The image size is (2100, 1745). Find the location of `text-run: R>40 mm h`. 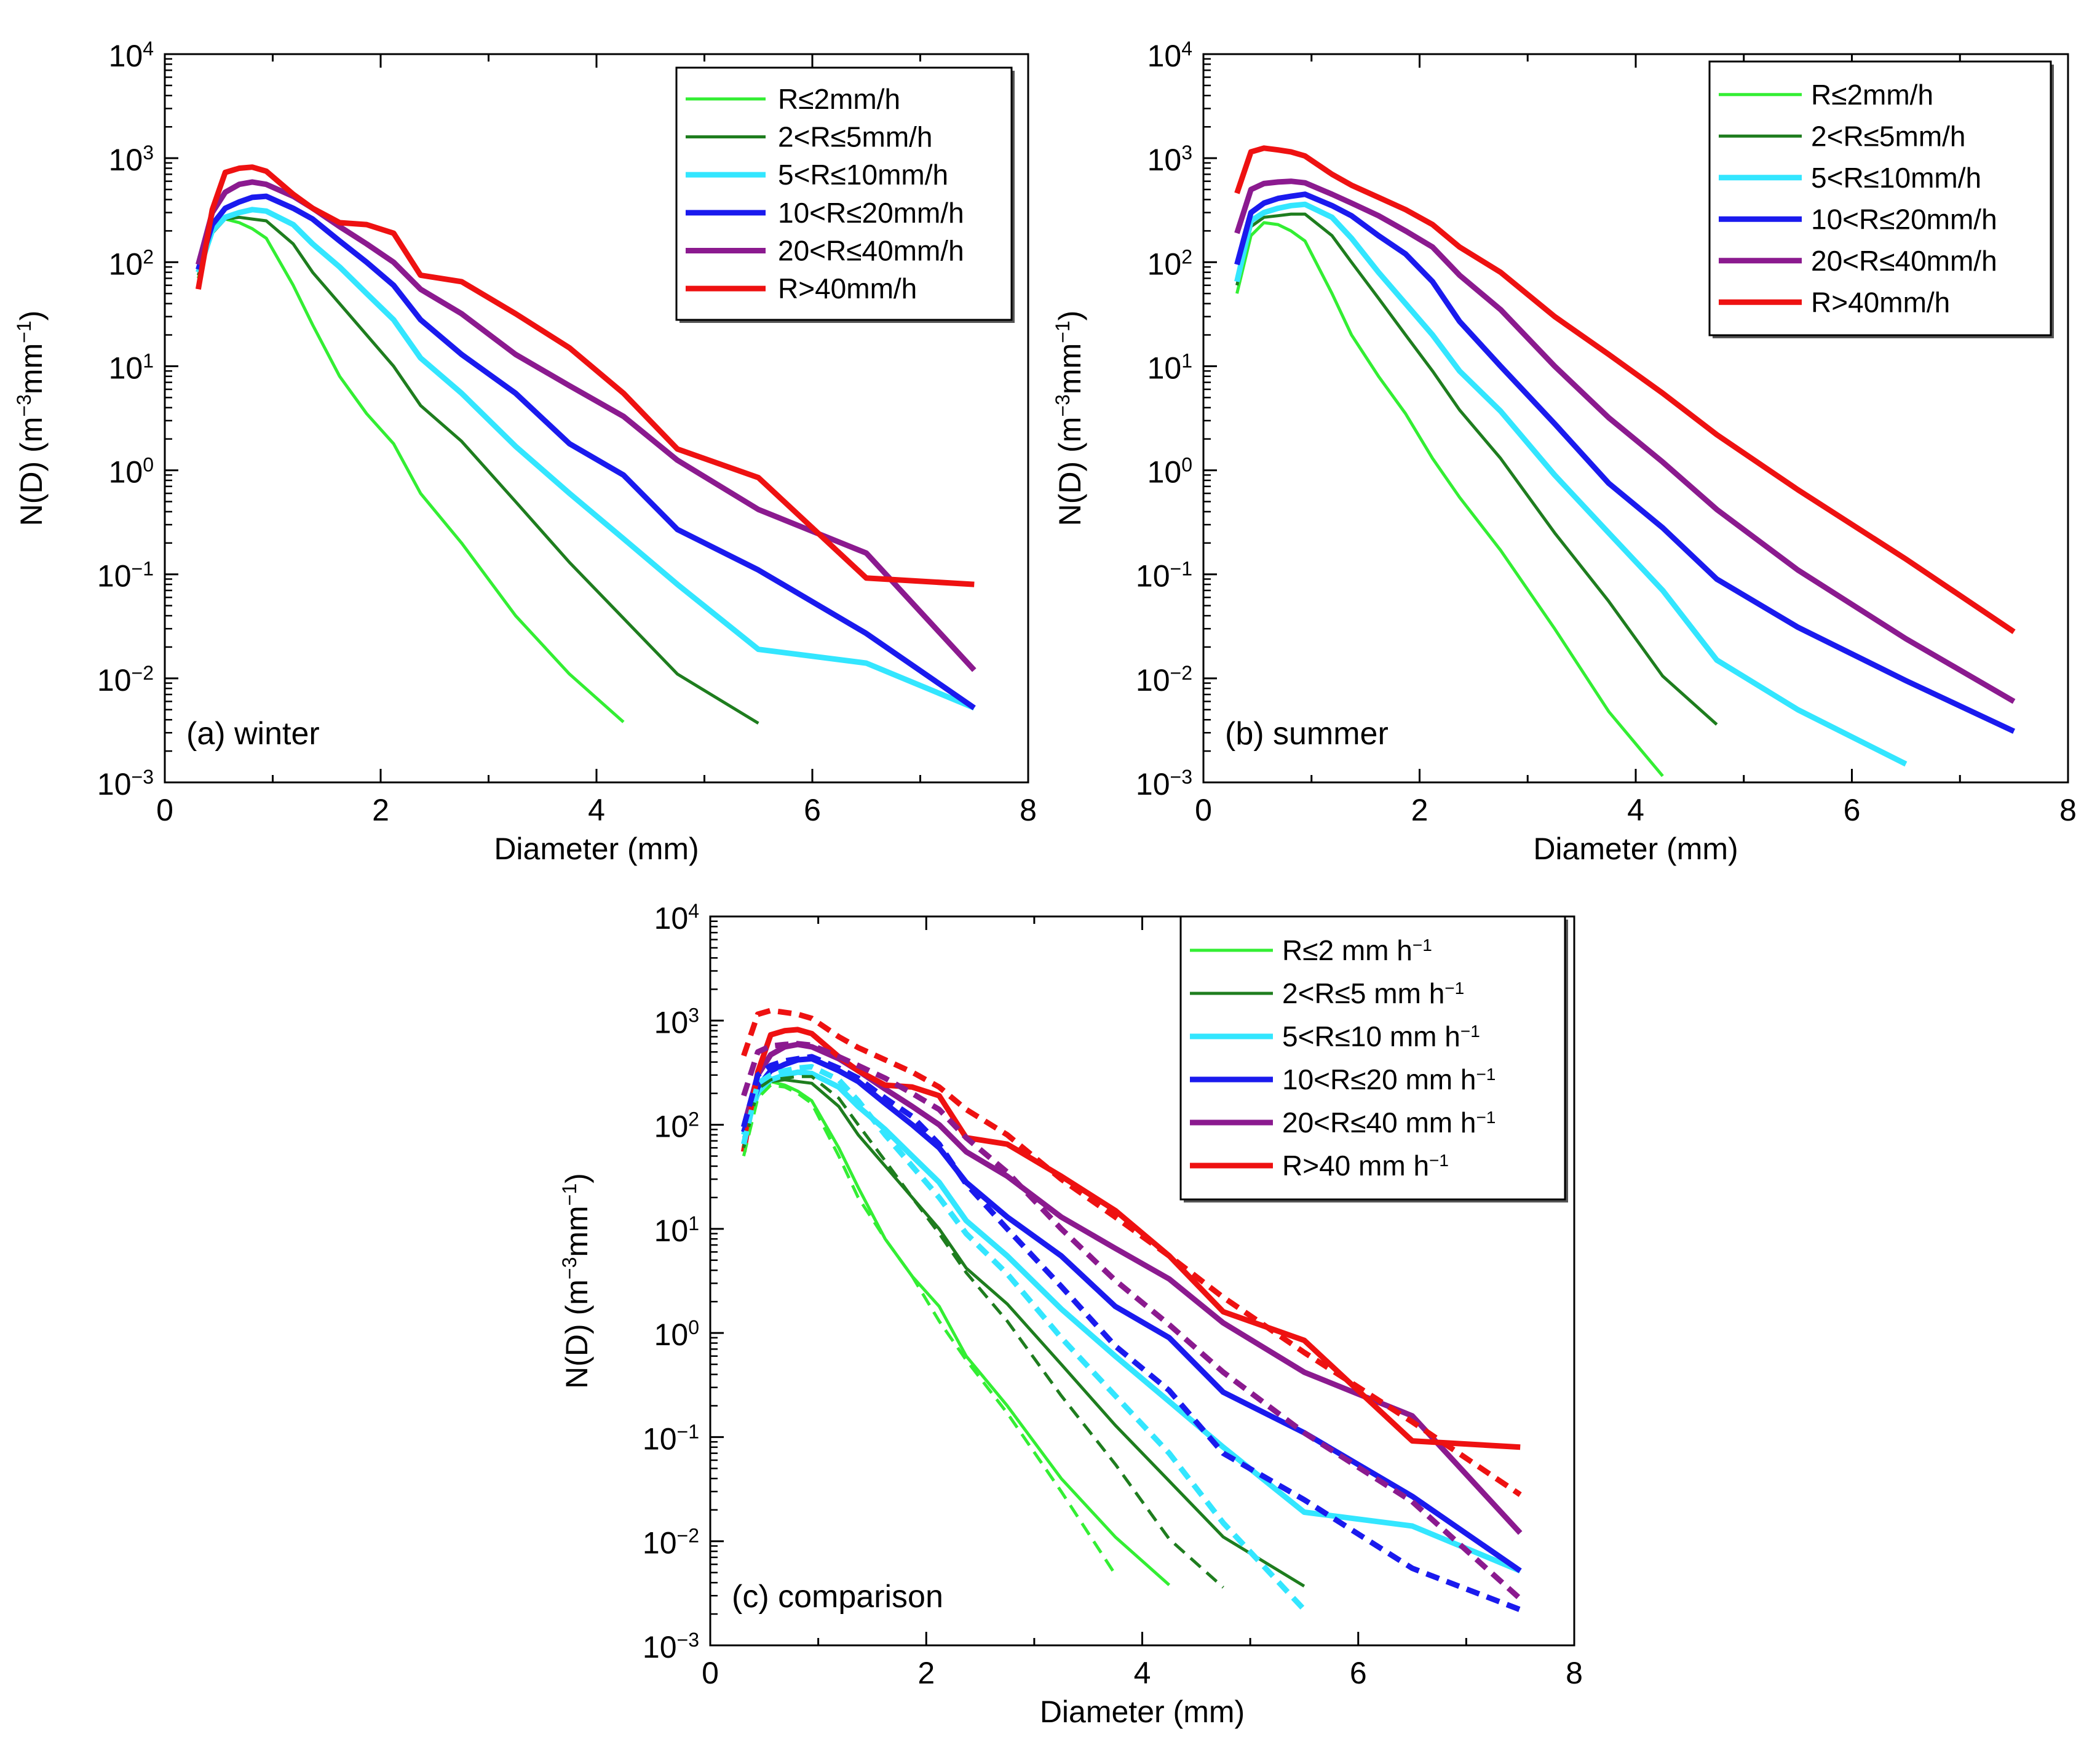

text-run: R>40 mm h is located at coordinates (1356, 1166).